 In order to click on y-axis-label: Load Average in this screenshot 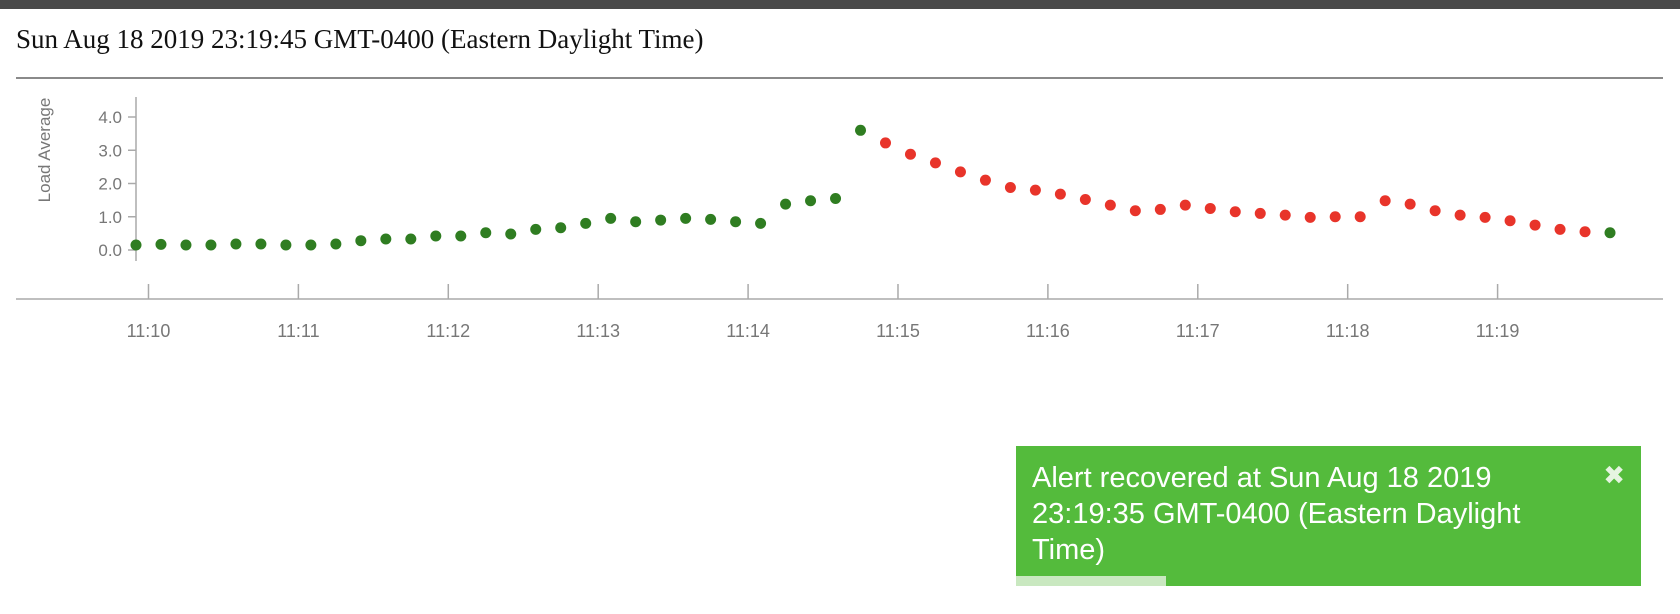, I will do `click(44, 150)`.